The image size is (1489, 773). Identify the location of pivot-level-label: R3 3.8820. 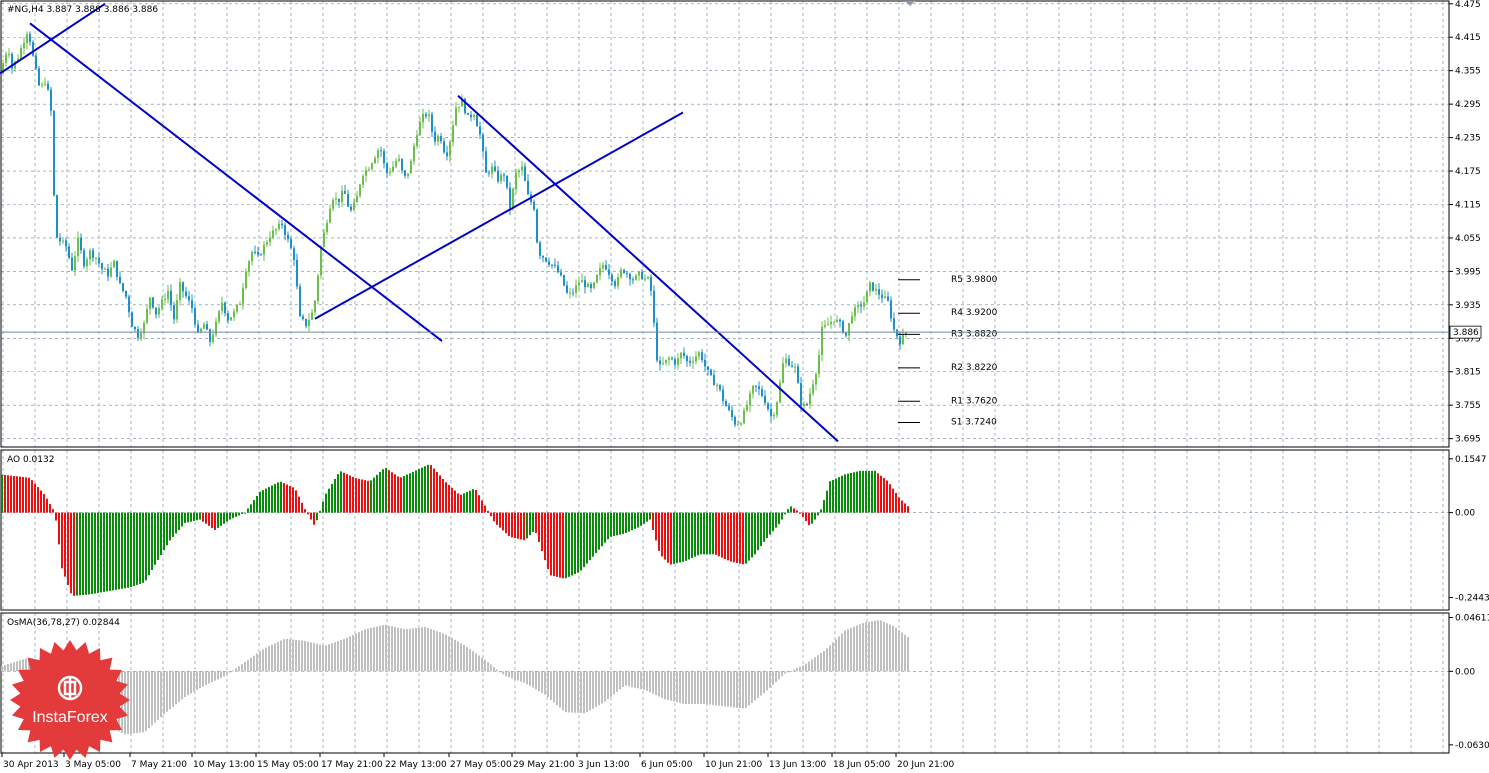
(974, 334).